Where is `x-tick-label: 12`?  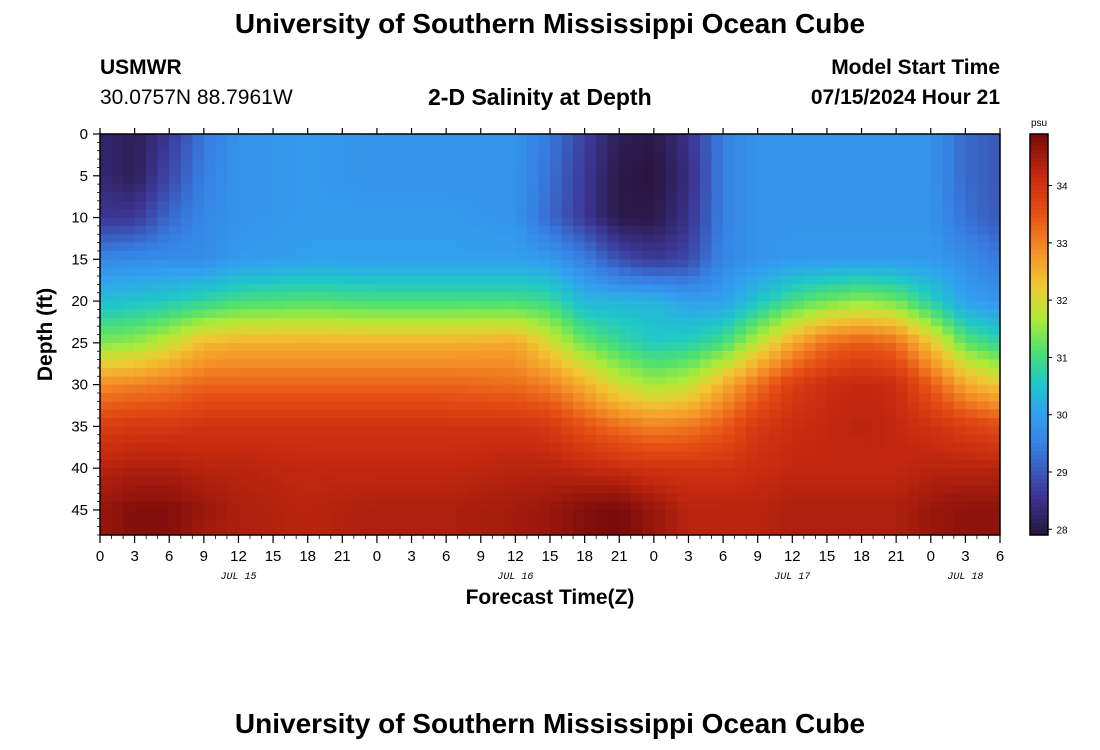
x-tick-label: 12 is located at coordinates (515, 556).